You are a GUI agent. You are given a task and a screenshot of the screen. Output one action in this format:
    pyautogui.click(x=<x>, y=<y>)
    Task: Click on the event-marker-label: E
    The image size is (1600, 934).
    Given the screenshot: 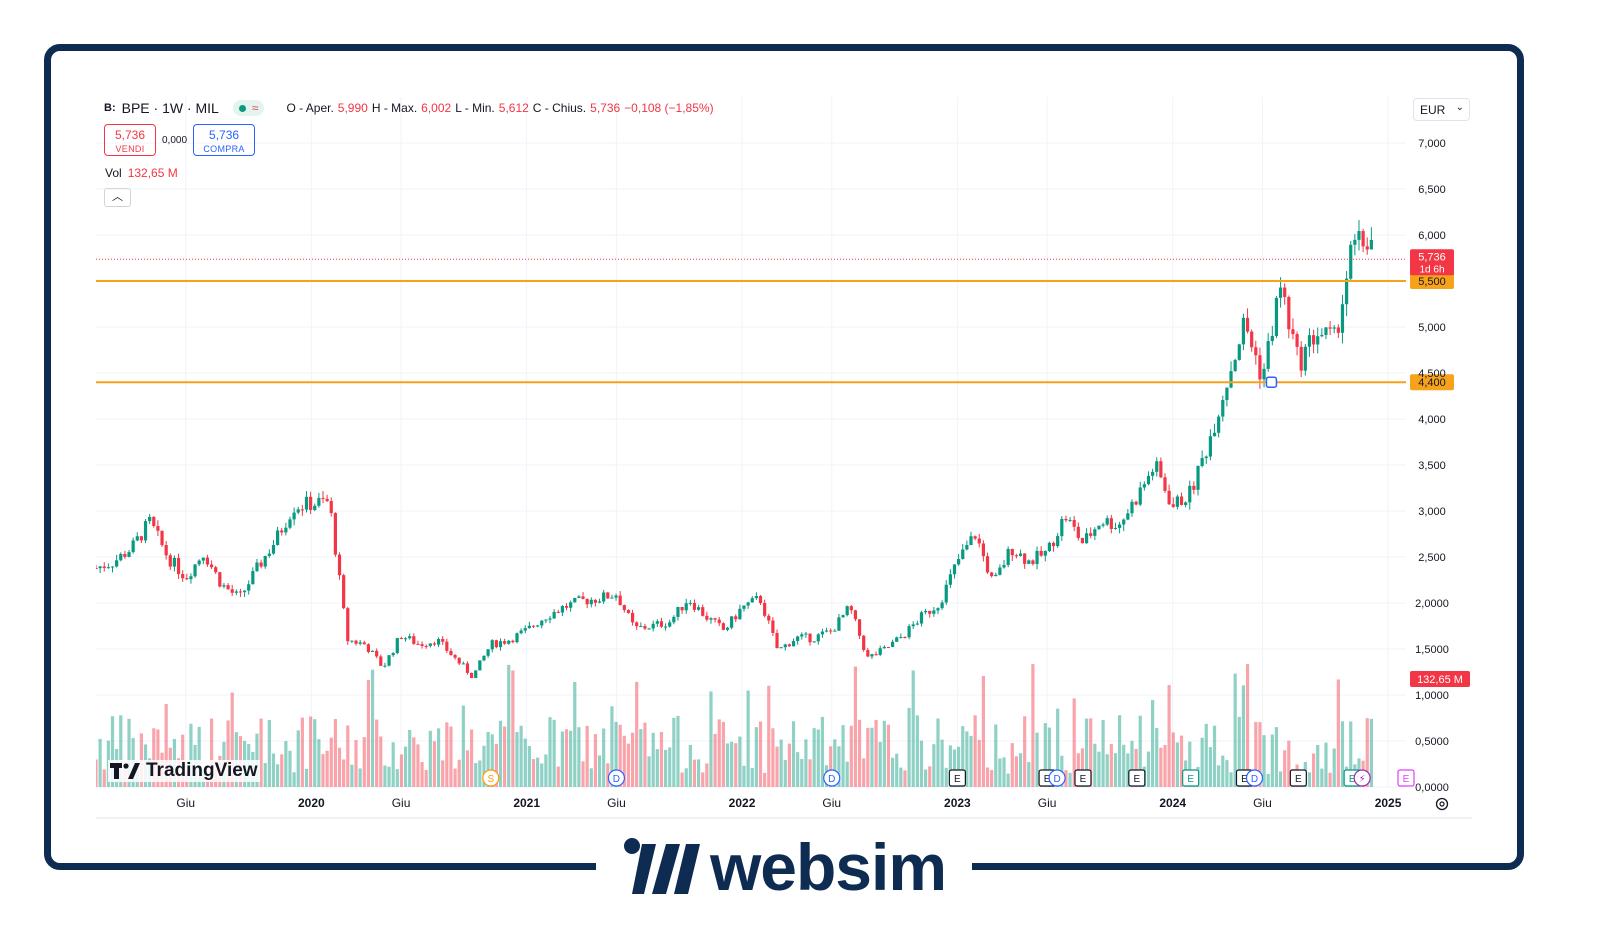 What is the action you would take?
    pyautogui.click(x=1406, y=779)
    